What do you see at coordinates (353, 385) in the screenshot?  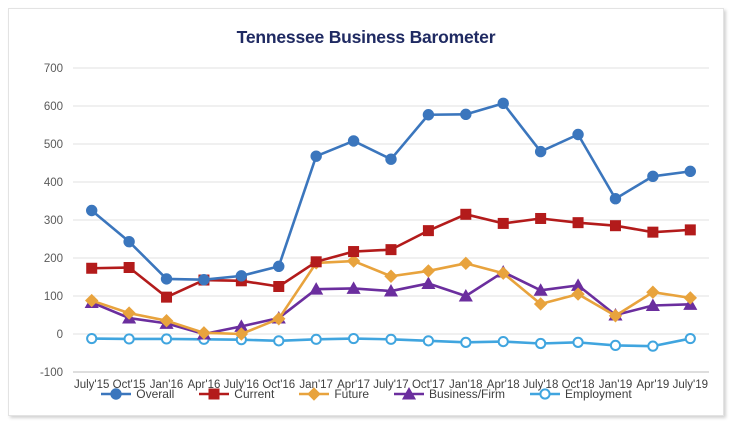 I see `x-axis-tick-label: Apr'17` at bounding box center [353, 385].